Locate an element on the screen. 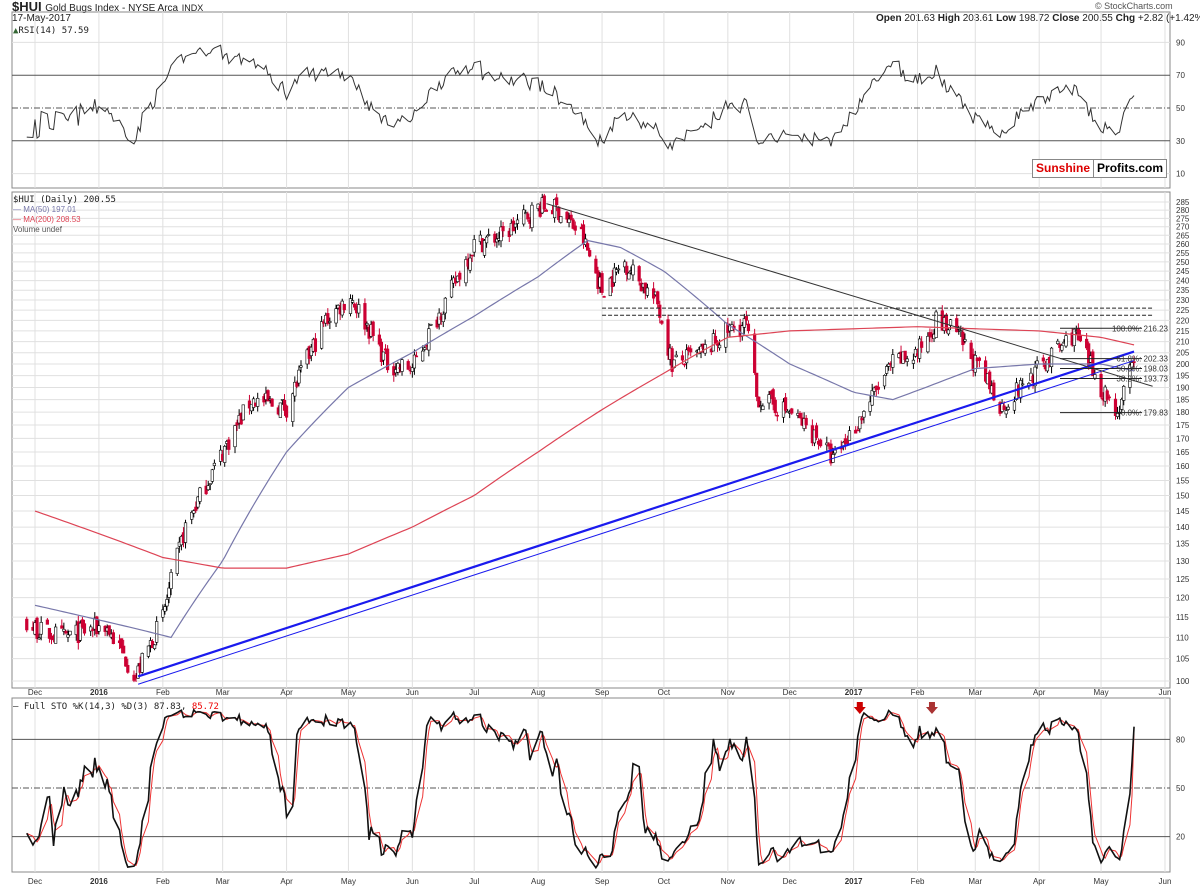 This screenshot has height=887, width=1200. y-tick-label: 195 is located at coordinates (1183, 376).